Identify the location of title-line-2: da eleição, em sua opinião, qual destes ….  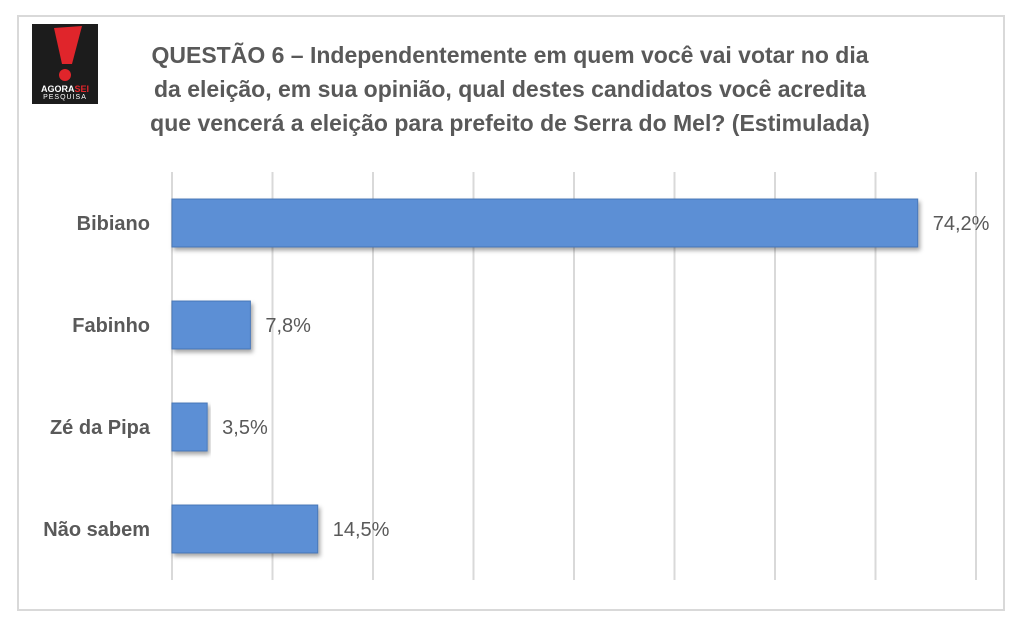
(510, 89).